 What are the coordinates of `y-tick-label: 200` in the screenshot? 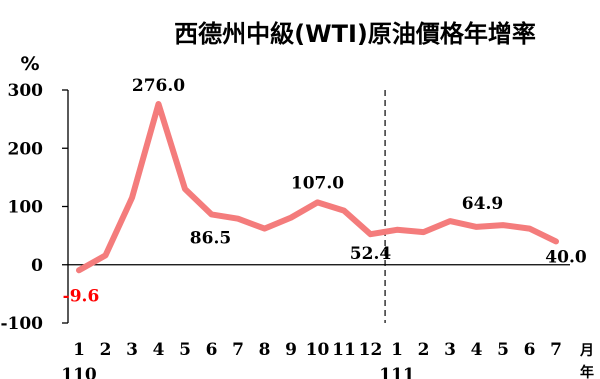 It's located at (26, 149).